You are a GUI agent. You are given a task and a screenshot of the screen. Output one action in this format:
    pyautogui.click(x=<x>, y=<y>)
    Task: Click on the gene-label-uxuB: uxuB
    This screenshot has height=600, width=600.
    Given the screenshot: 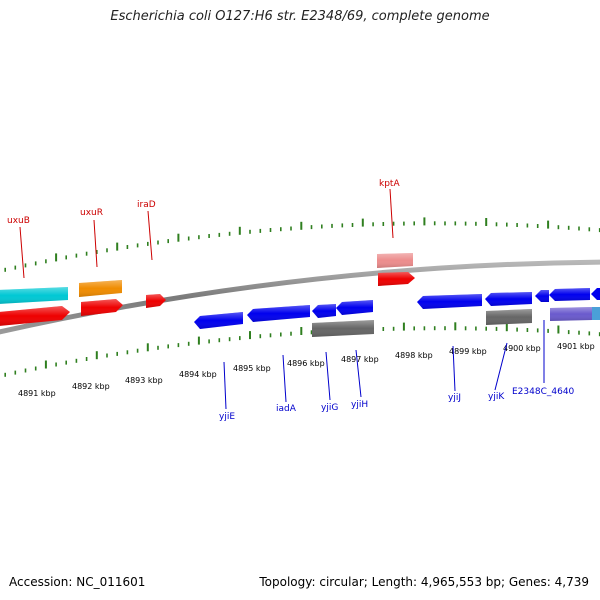 What is the action you would take?
    pyautogui.click(x=18, y=221)
    